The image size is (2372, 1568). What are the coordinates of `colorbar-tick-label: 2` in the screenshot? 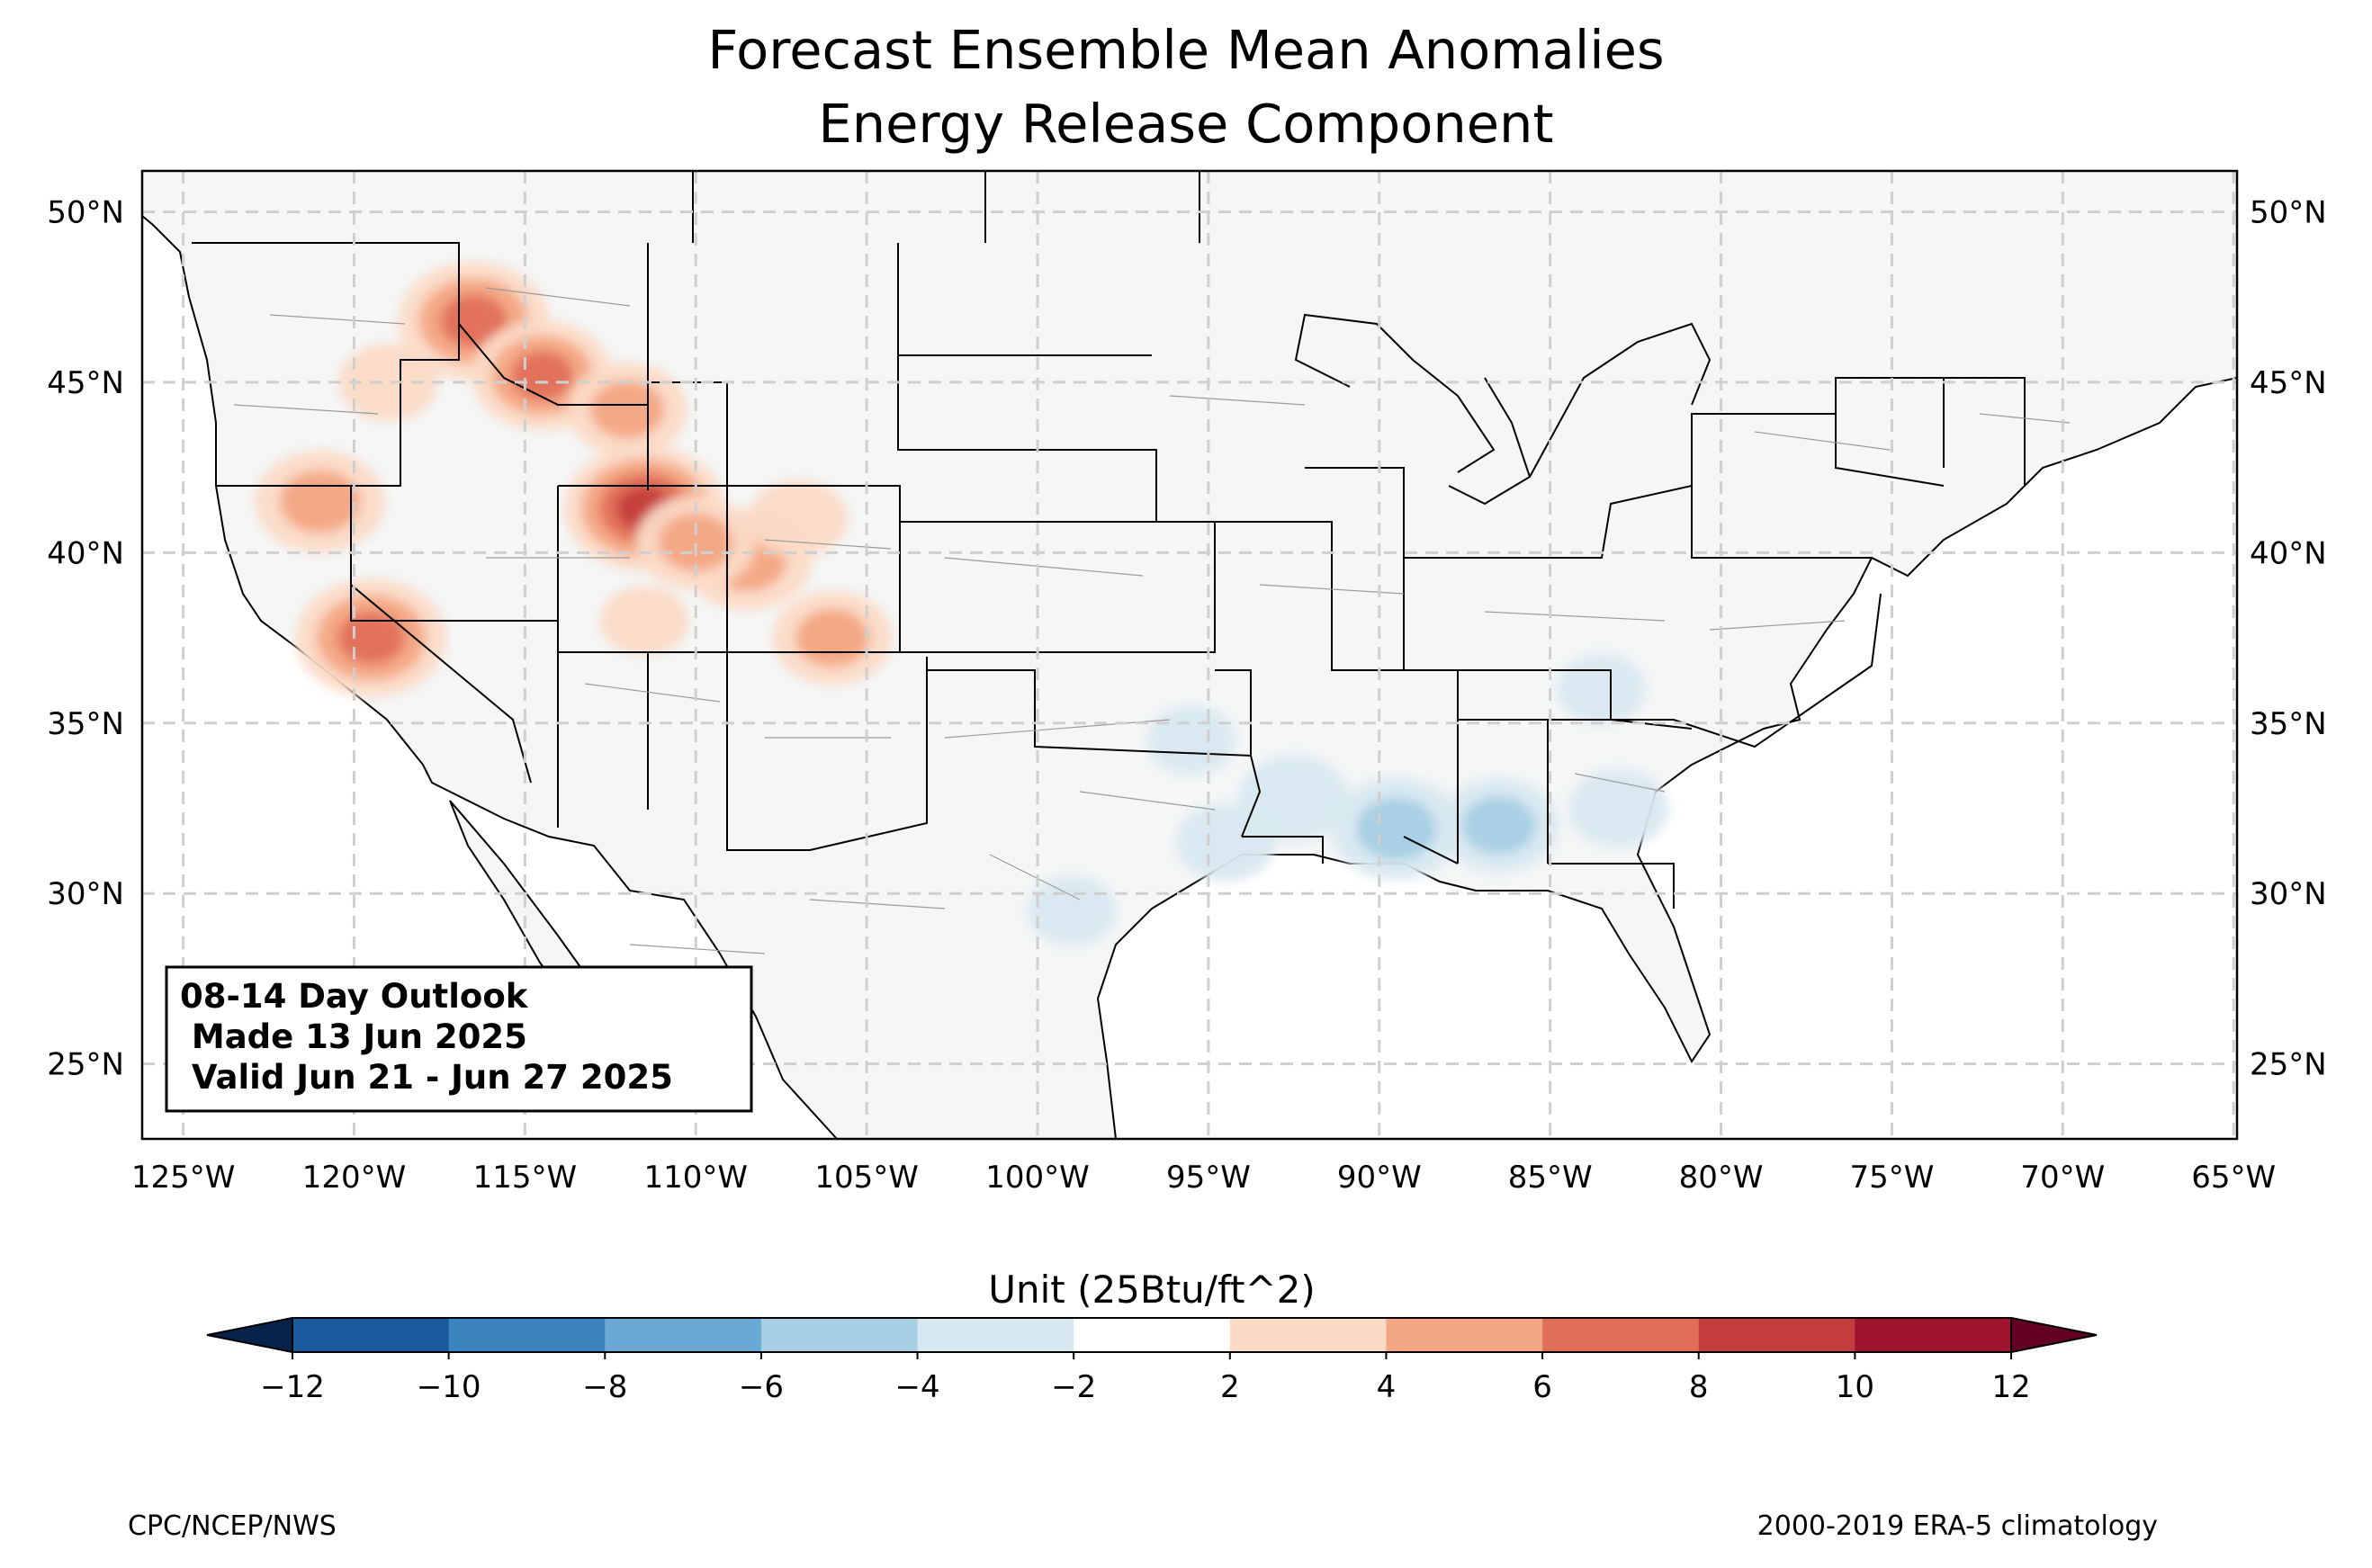 It's located at (1230, 1387).